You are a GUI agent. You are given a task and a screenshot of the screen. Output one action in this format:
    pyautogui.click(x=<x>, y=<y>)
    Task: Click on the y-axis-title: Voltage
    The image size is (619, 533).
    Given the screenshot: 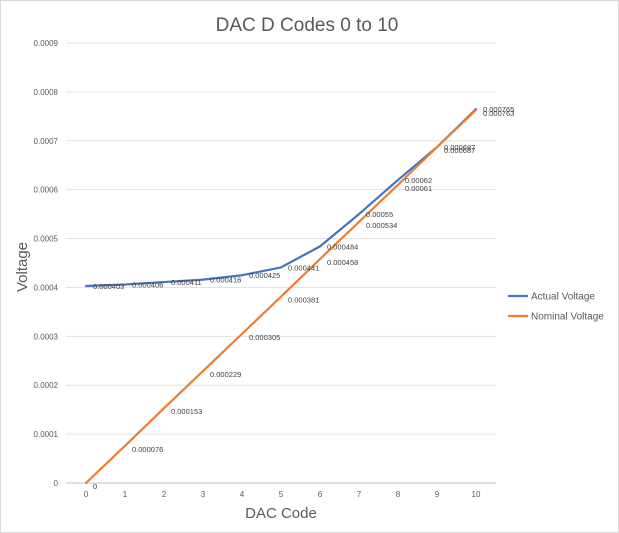 What is the action you would take?
    pyautogui.click(x=22, y=267)
    